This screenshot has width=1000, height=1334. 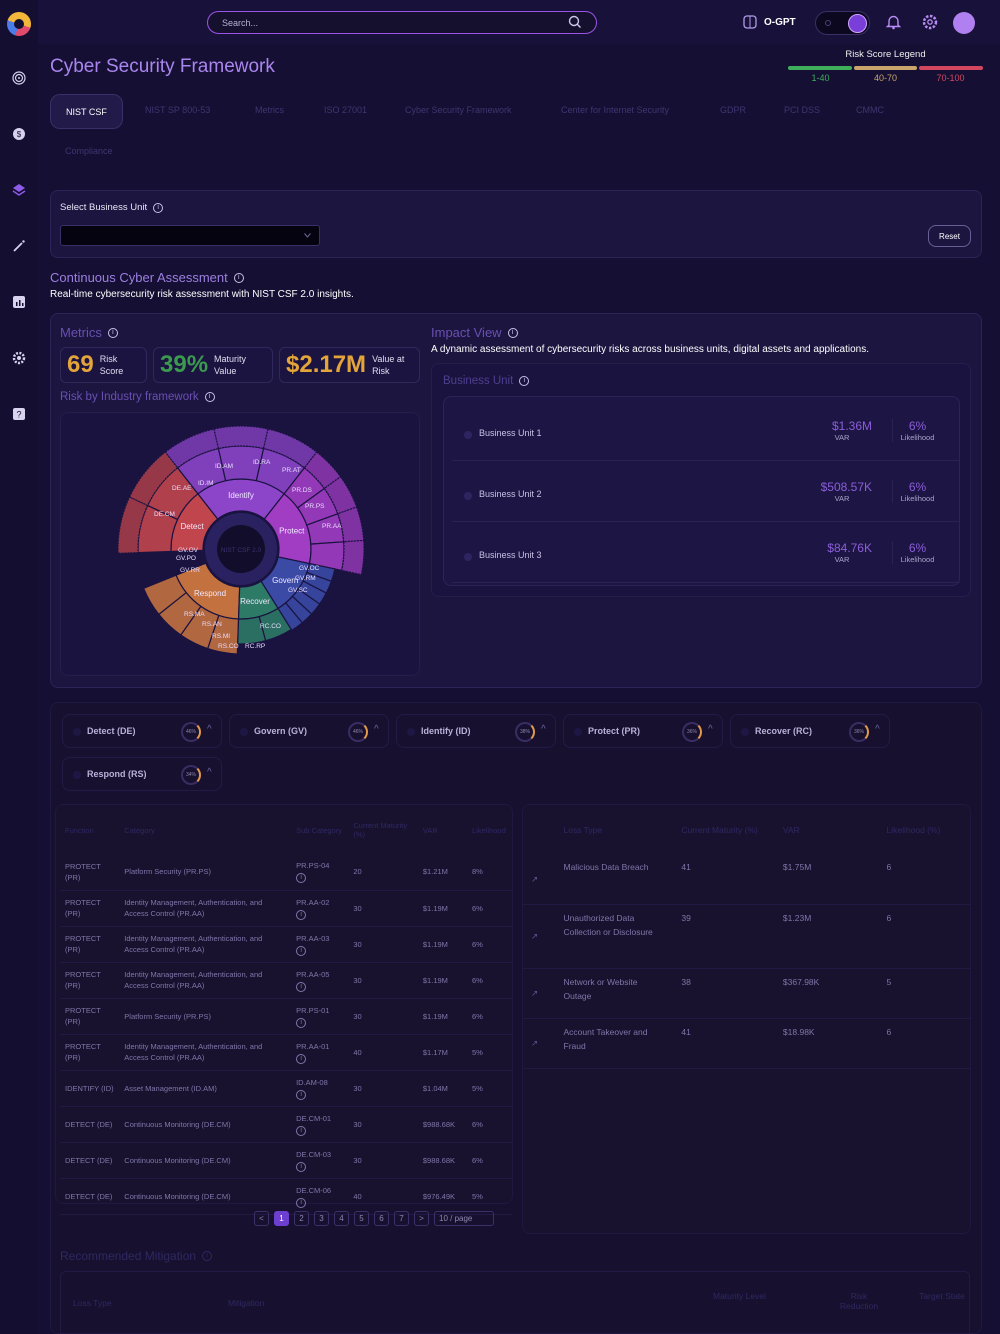 What do you see at coordinates (341, 1218) in the screenshot?
I see `page-button: 4` at bounding box center [341, 1218].